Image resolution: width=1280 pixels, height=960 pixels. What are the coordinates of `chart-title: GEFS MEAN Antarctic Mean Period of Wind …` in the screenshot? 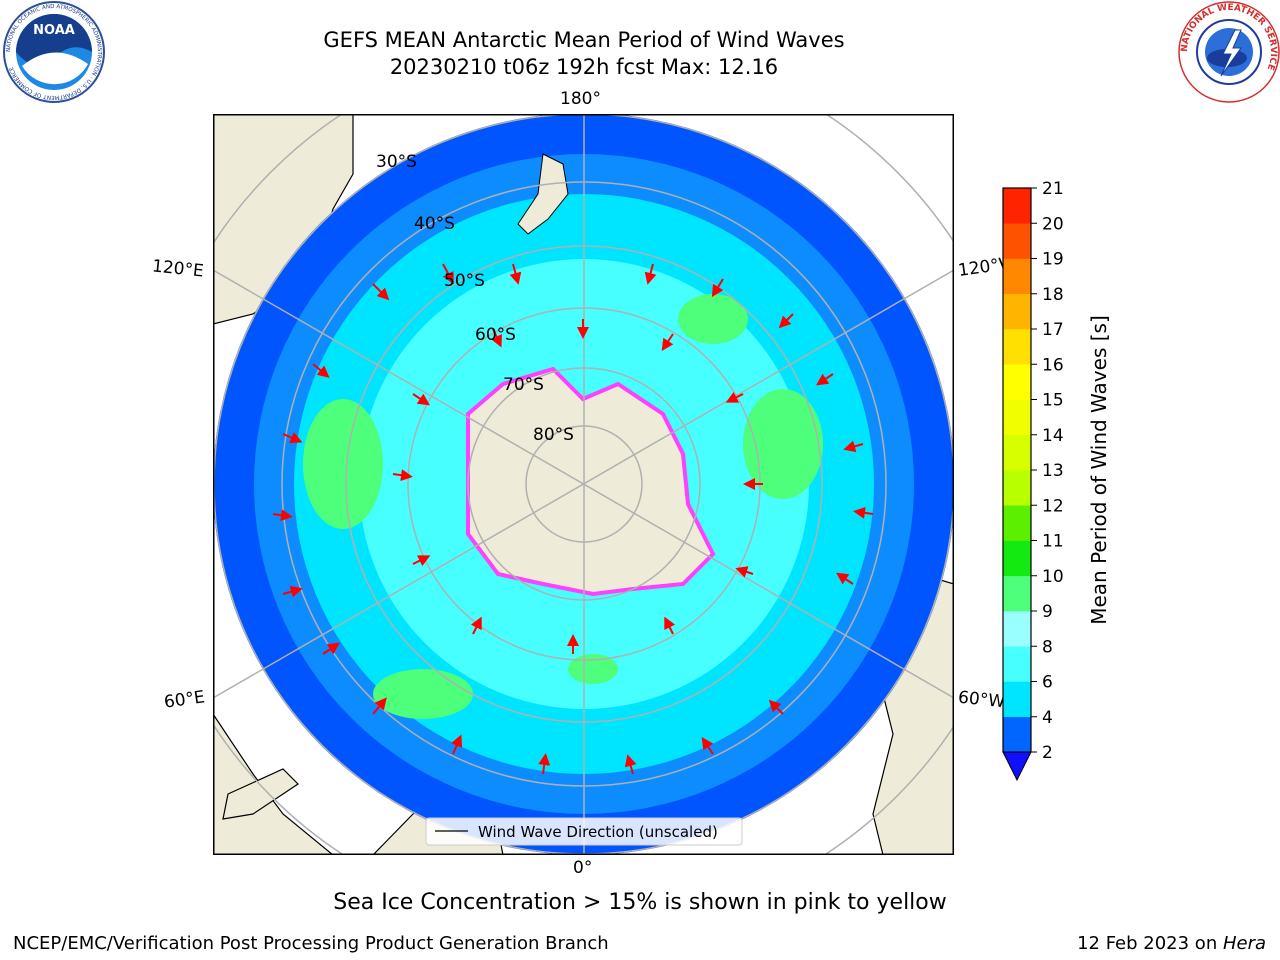 It's located at (584, 40).